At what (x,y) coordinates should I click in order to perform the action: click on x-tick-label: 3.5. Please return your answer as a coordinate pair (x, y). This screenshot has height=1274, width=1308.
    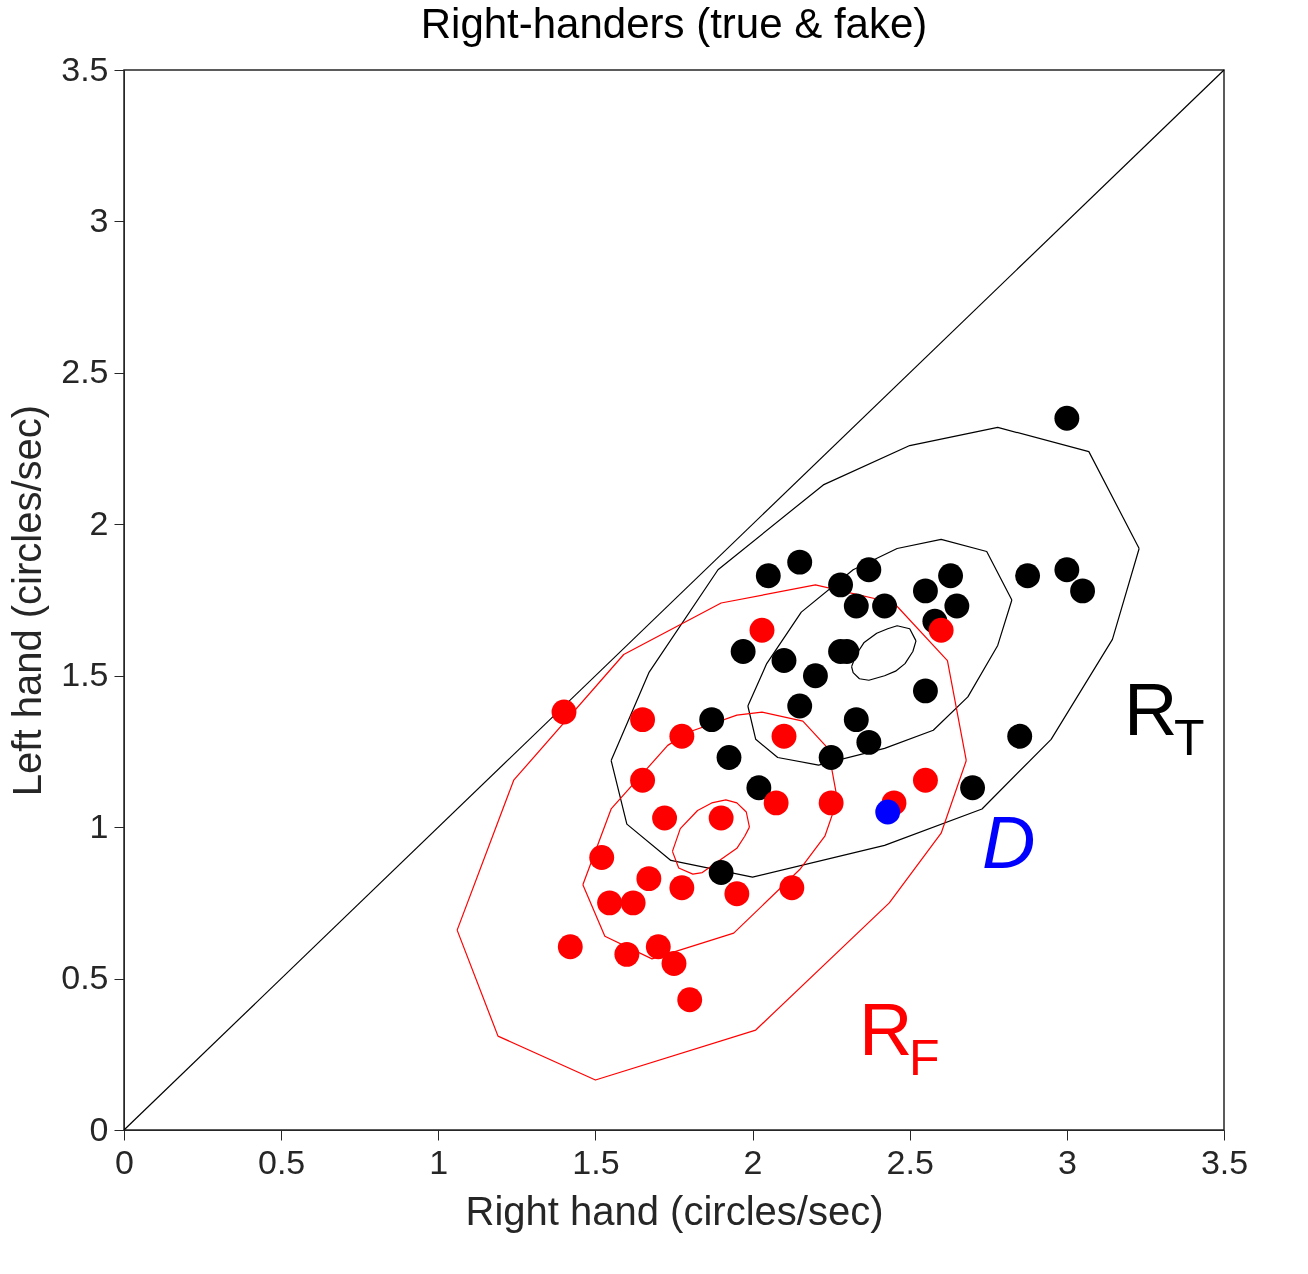
    Looking at the image, I should click on (1224, 1161).